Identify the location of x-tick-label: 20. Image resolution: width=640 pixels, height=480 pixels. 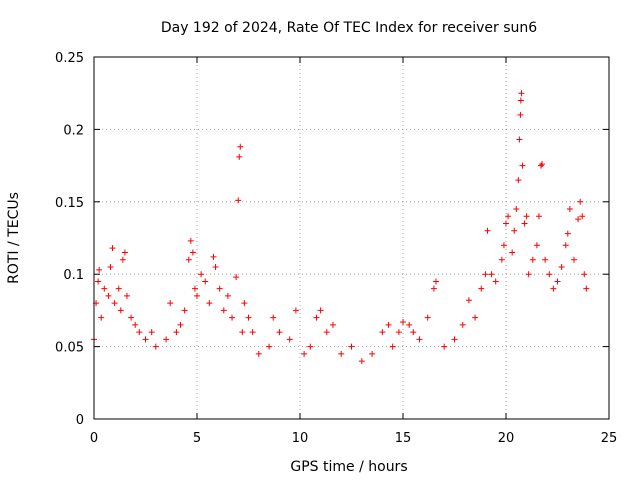
(506, 438).